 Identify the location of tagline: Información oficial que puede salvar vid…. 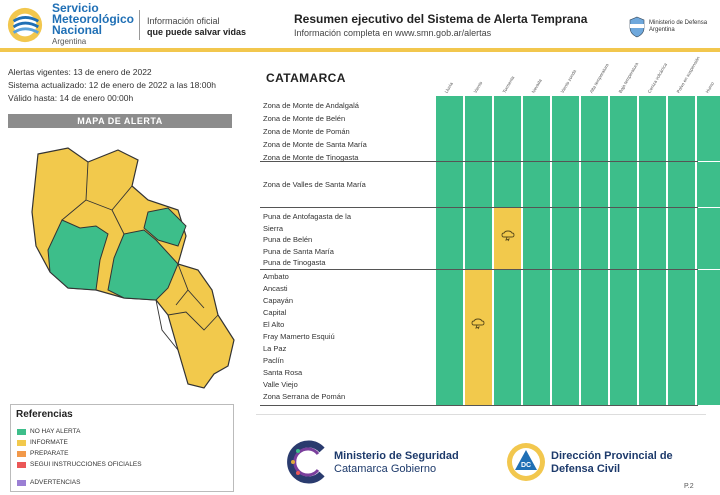
(197, 26).